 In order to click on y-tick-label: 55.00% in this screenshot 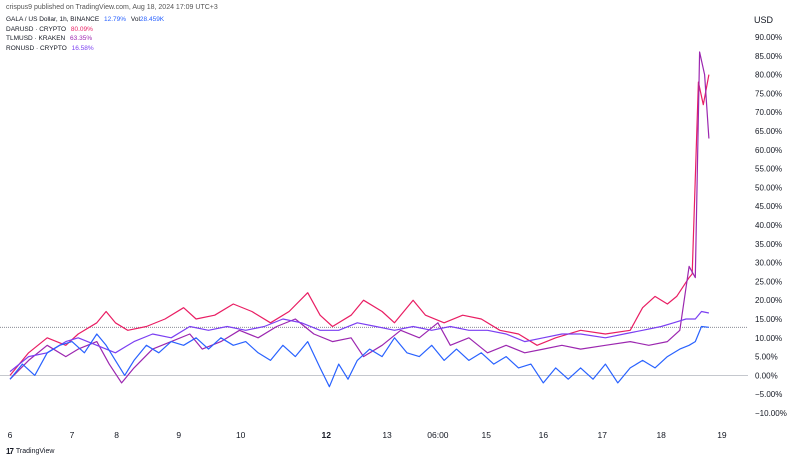, I will do `click(768, 169)`.